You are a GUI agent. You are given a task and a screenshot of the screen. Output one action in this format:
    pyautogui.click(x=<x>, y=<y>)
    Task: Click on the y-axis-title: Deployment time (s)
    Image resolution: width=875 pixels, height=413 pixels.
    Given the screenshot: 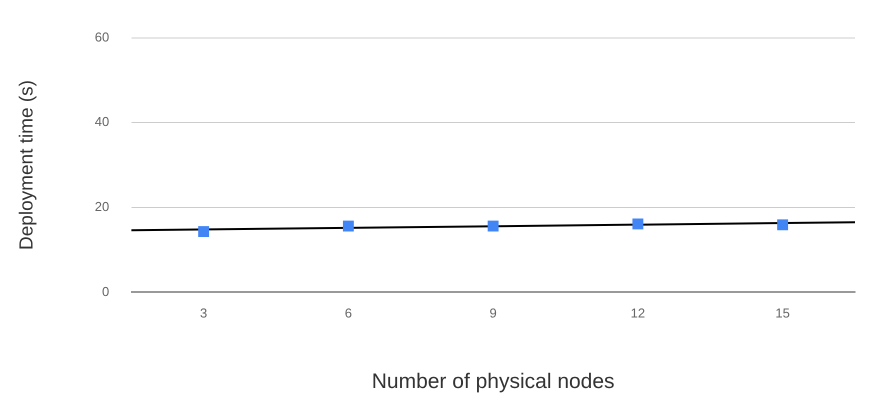 What is the action you would take?
    pyautogui.click(x=27, y=165)
    